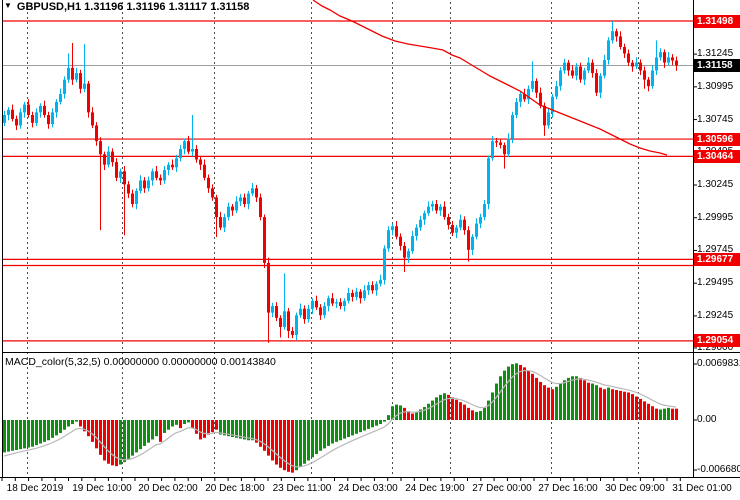 This screenshot has height=500, width=740. Describe the element at coordinates (718, 54) in the screenshot. I see `price-axis-label: 1.31245` at that location.